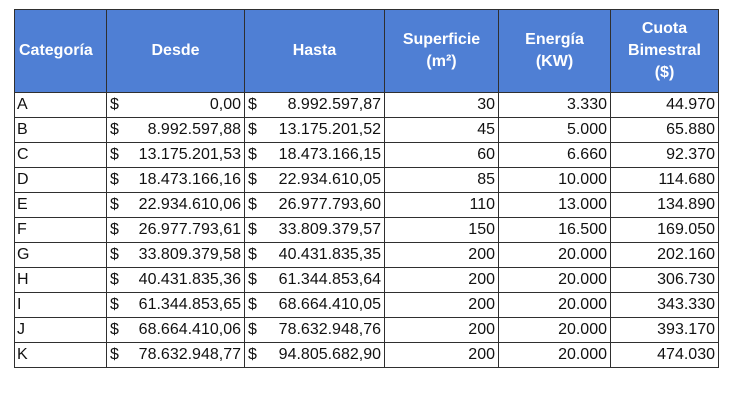  I want to click on cell-desde: $18.473.166,16, so click(175, 180).